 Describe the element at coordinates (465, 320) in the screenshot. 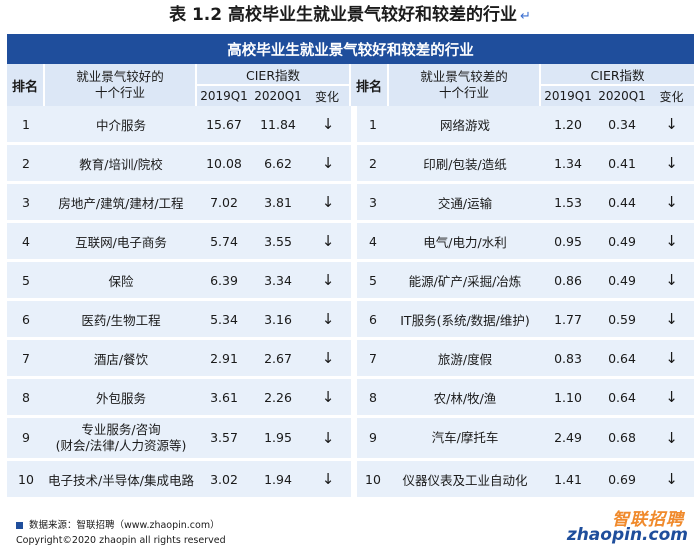

I see `bad-industry-cell: IT服务(系统/数据/维护)` at that location.